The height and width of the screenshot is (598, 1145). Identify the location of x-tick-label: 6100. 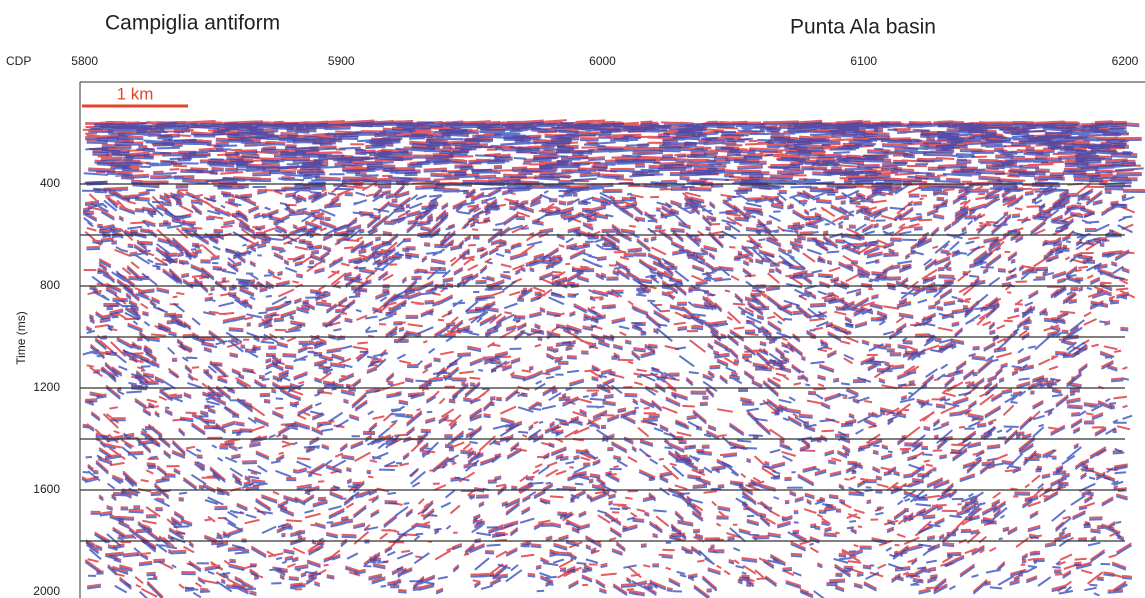
(863, 61).